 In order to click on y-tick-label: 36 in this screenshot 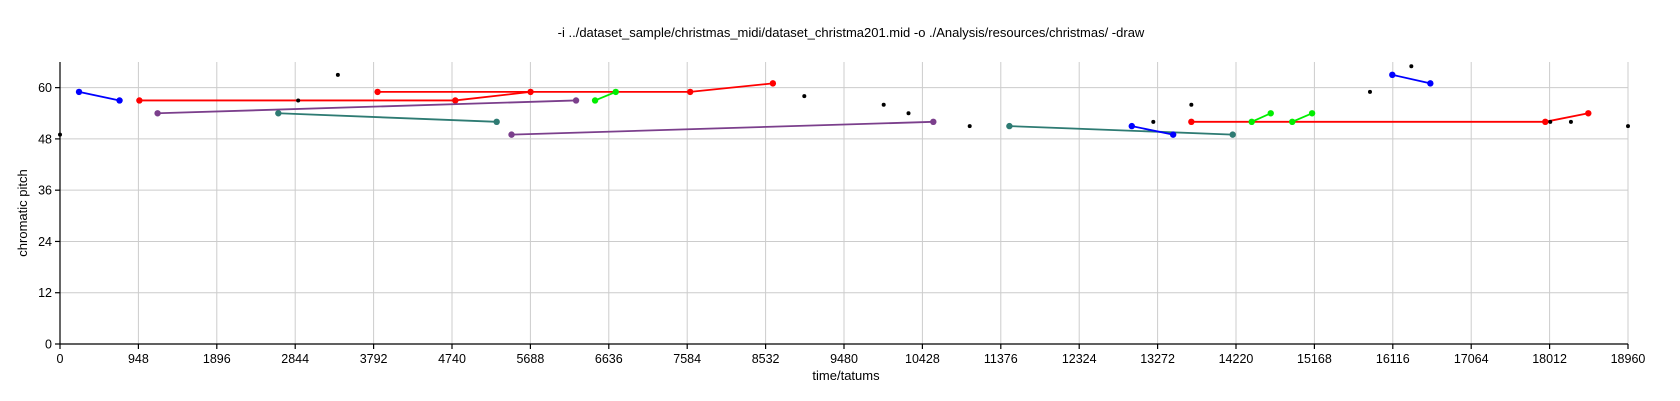, I will do `click(45, 191)`.